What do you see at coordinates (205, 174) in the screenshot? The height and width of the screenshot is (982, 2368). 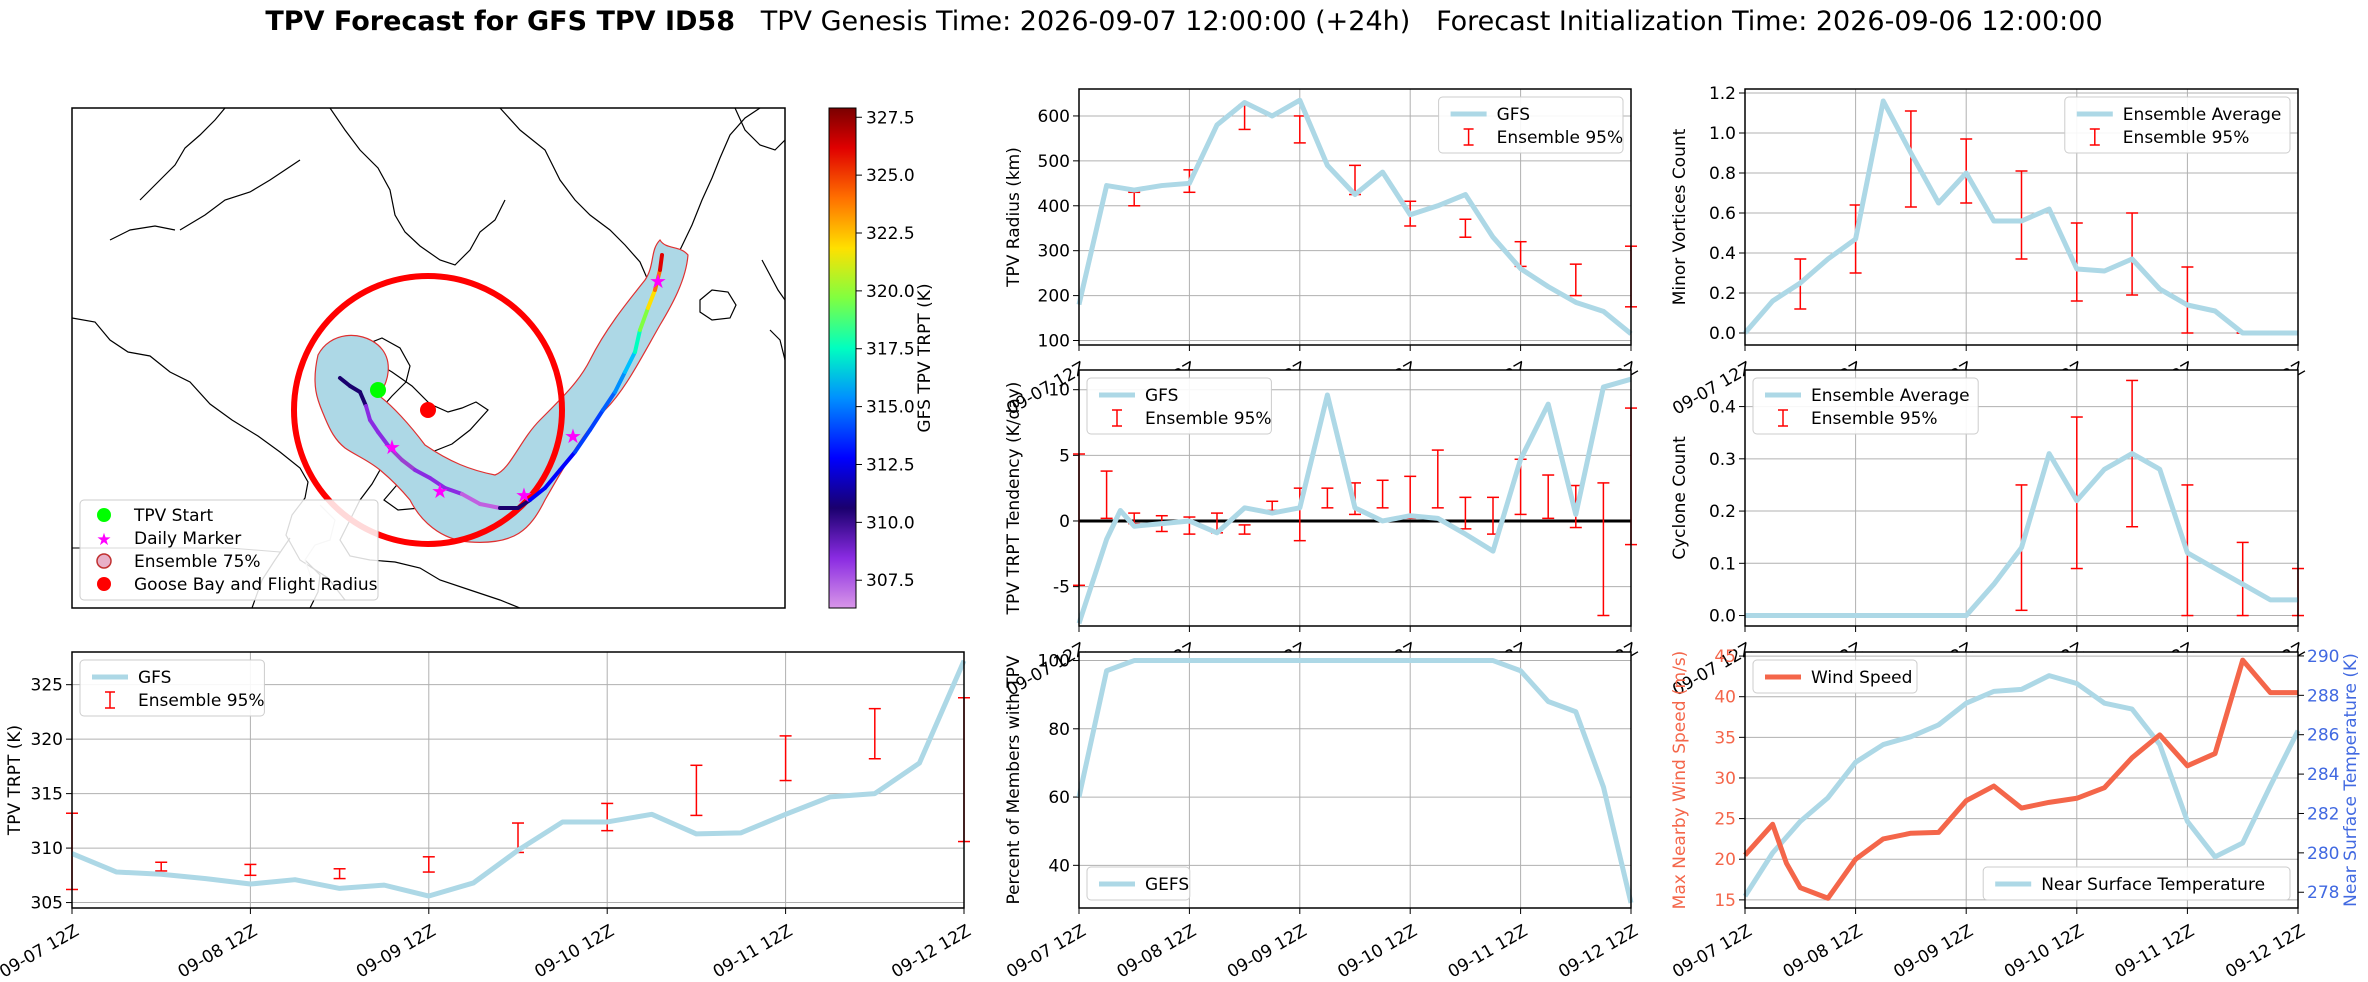 I see `coastline-islands-north` at bounding box center [205, 174].